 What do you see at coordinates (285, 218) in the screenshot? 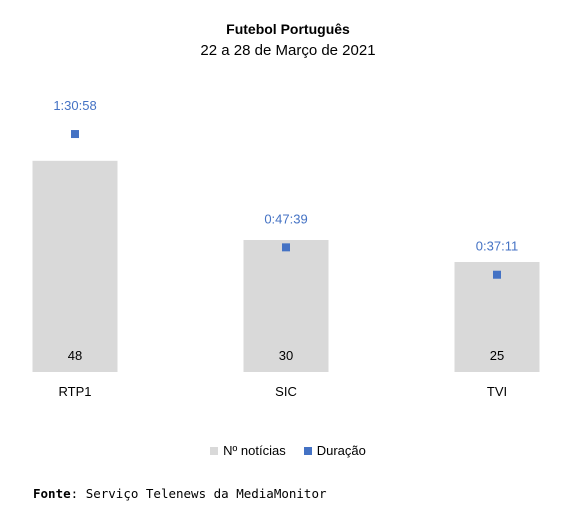
I see `duration-label-sic: 0:47:39` at bounding box center [285, 218].